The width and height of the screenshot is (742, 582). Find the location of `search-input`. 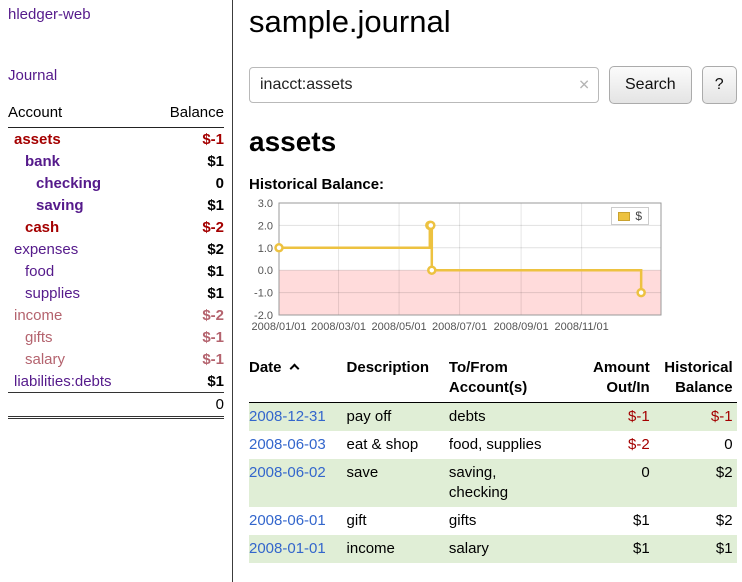

search-input is located at coordinates (424, 85).